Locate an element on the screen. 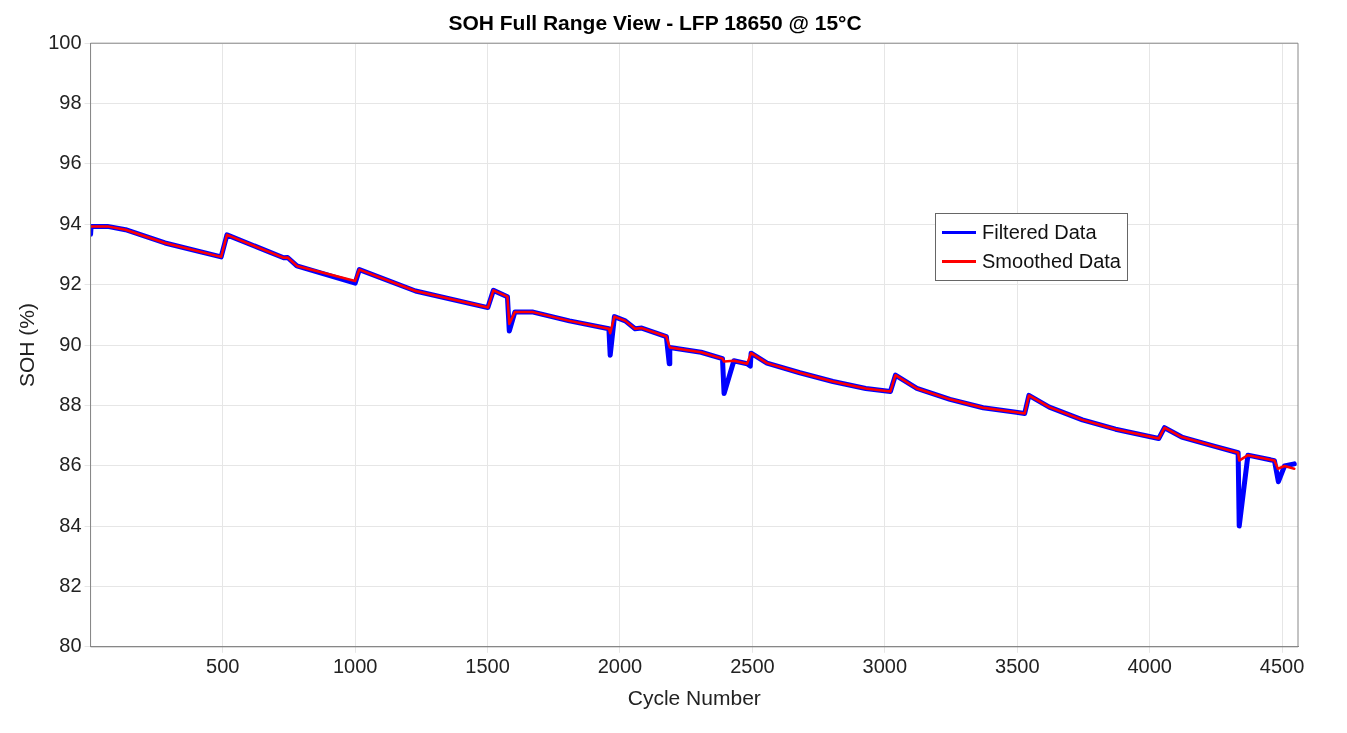 The width and height of the screenshot is (1347, 733). x-tick-label: 4000 is located at coordinates (1149, 666).